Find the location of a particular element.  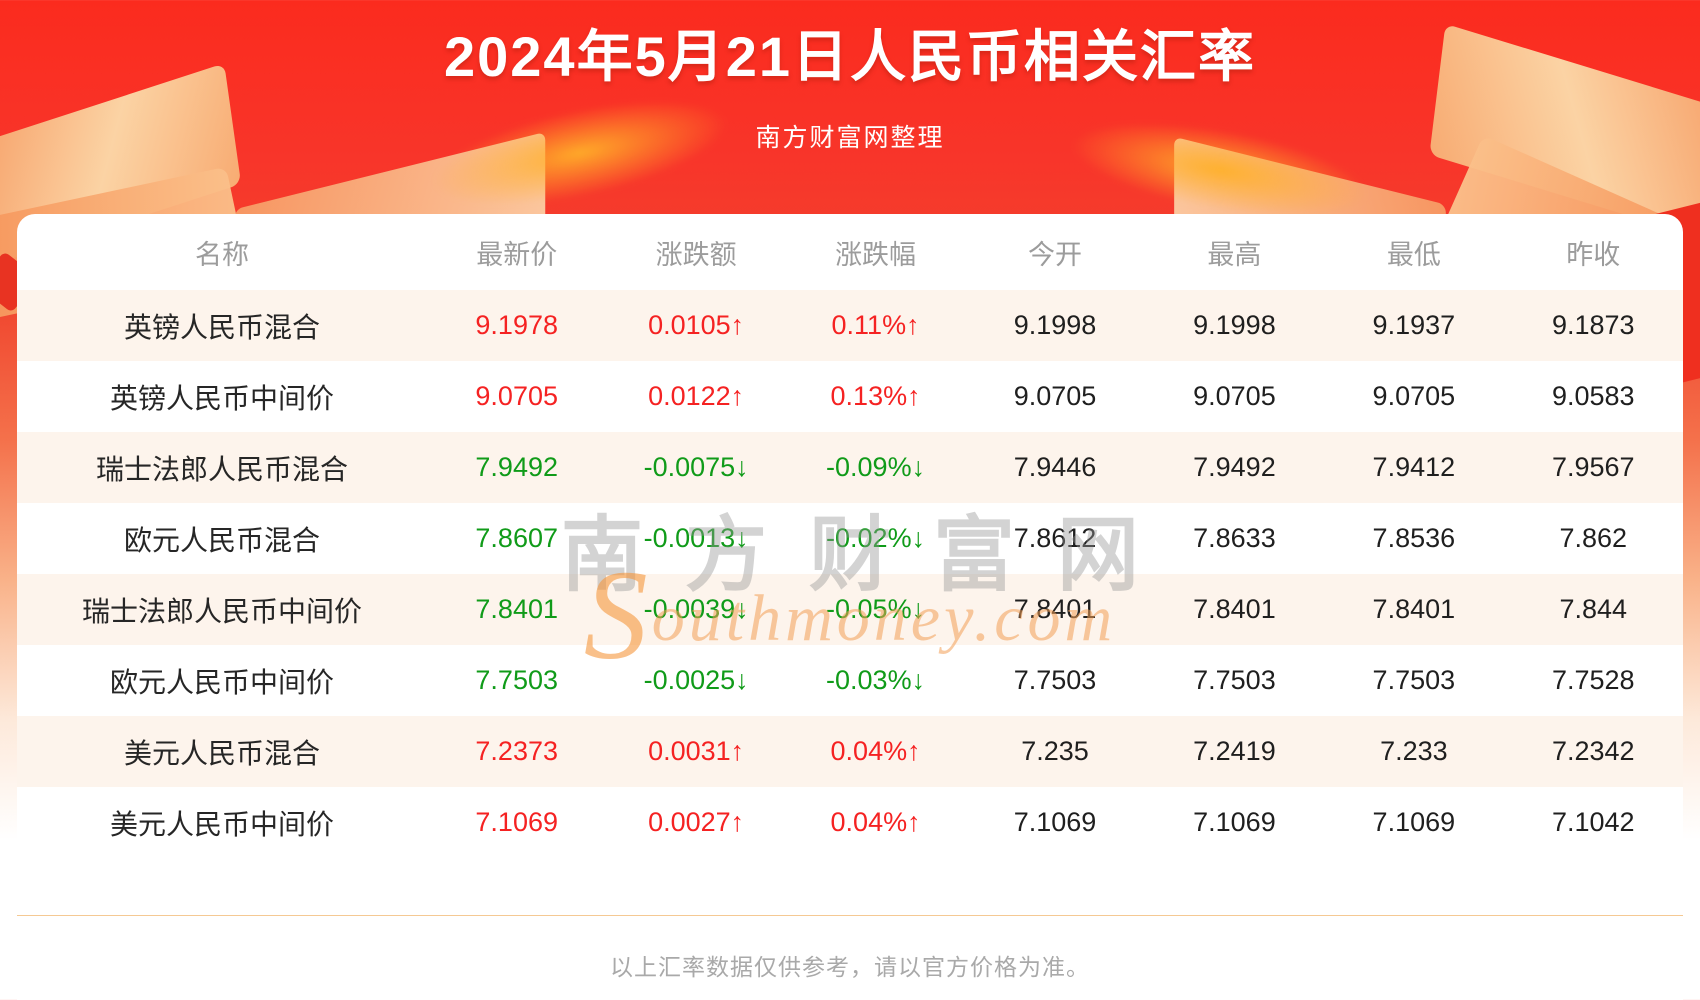

cell-name: 欧元人民币中间价 is located at coordinates (221, 682).